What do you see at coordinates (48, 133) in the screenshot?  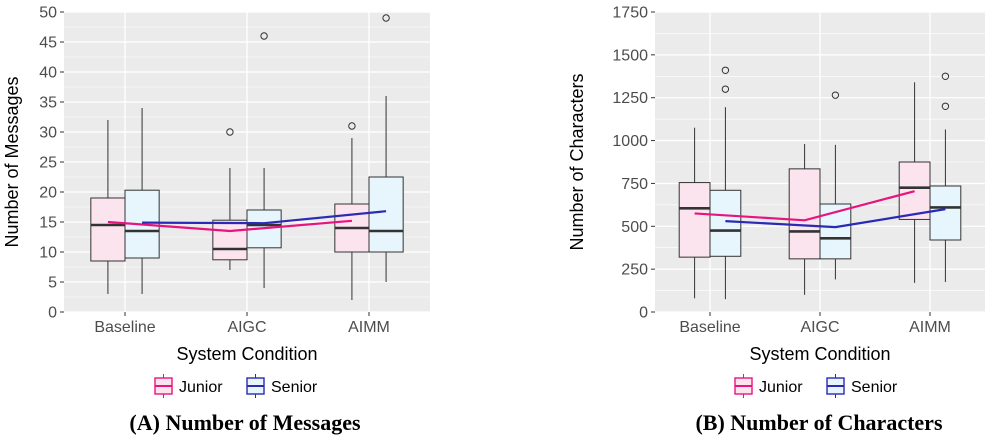 I see `y-tick-label: 30` at bounding box center [48, 133].